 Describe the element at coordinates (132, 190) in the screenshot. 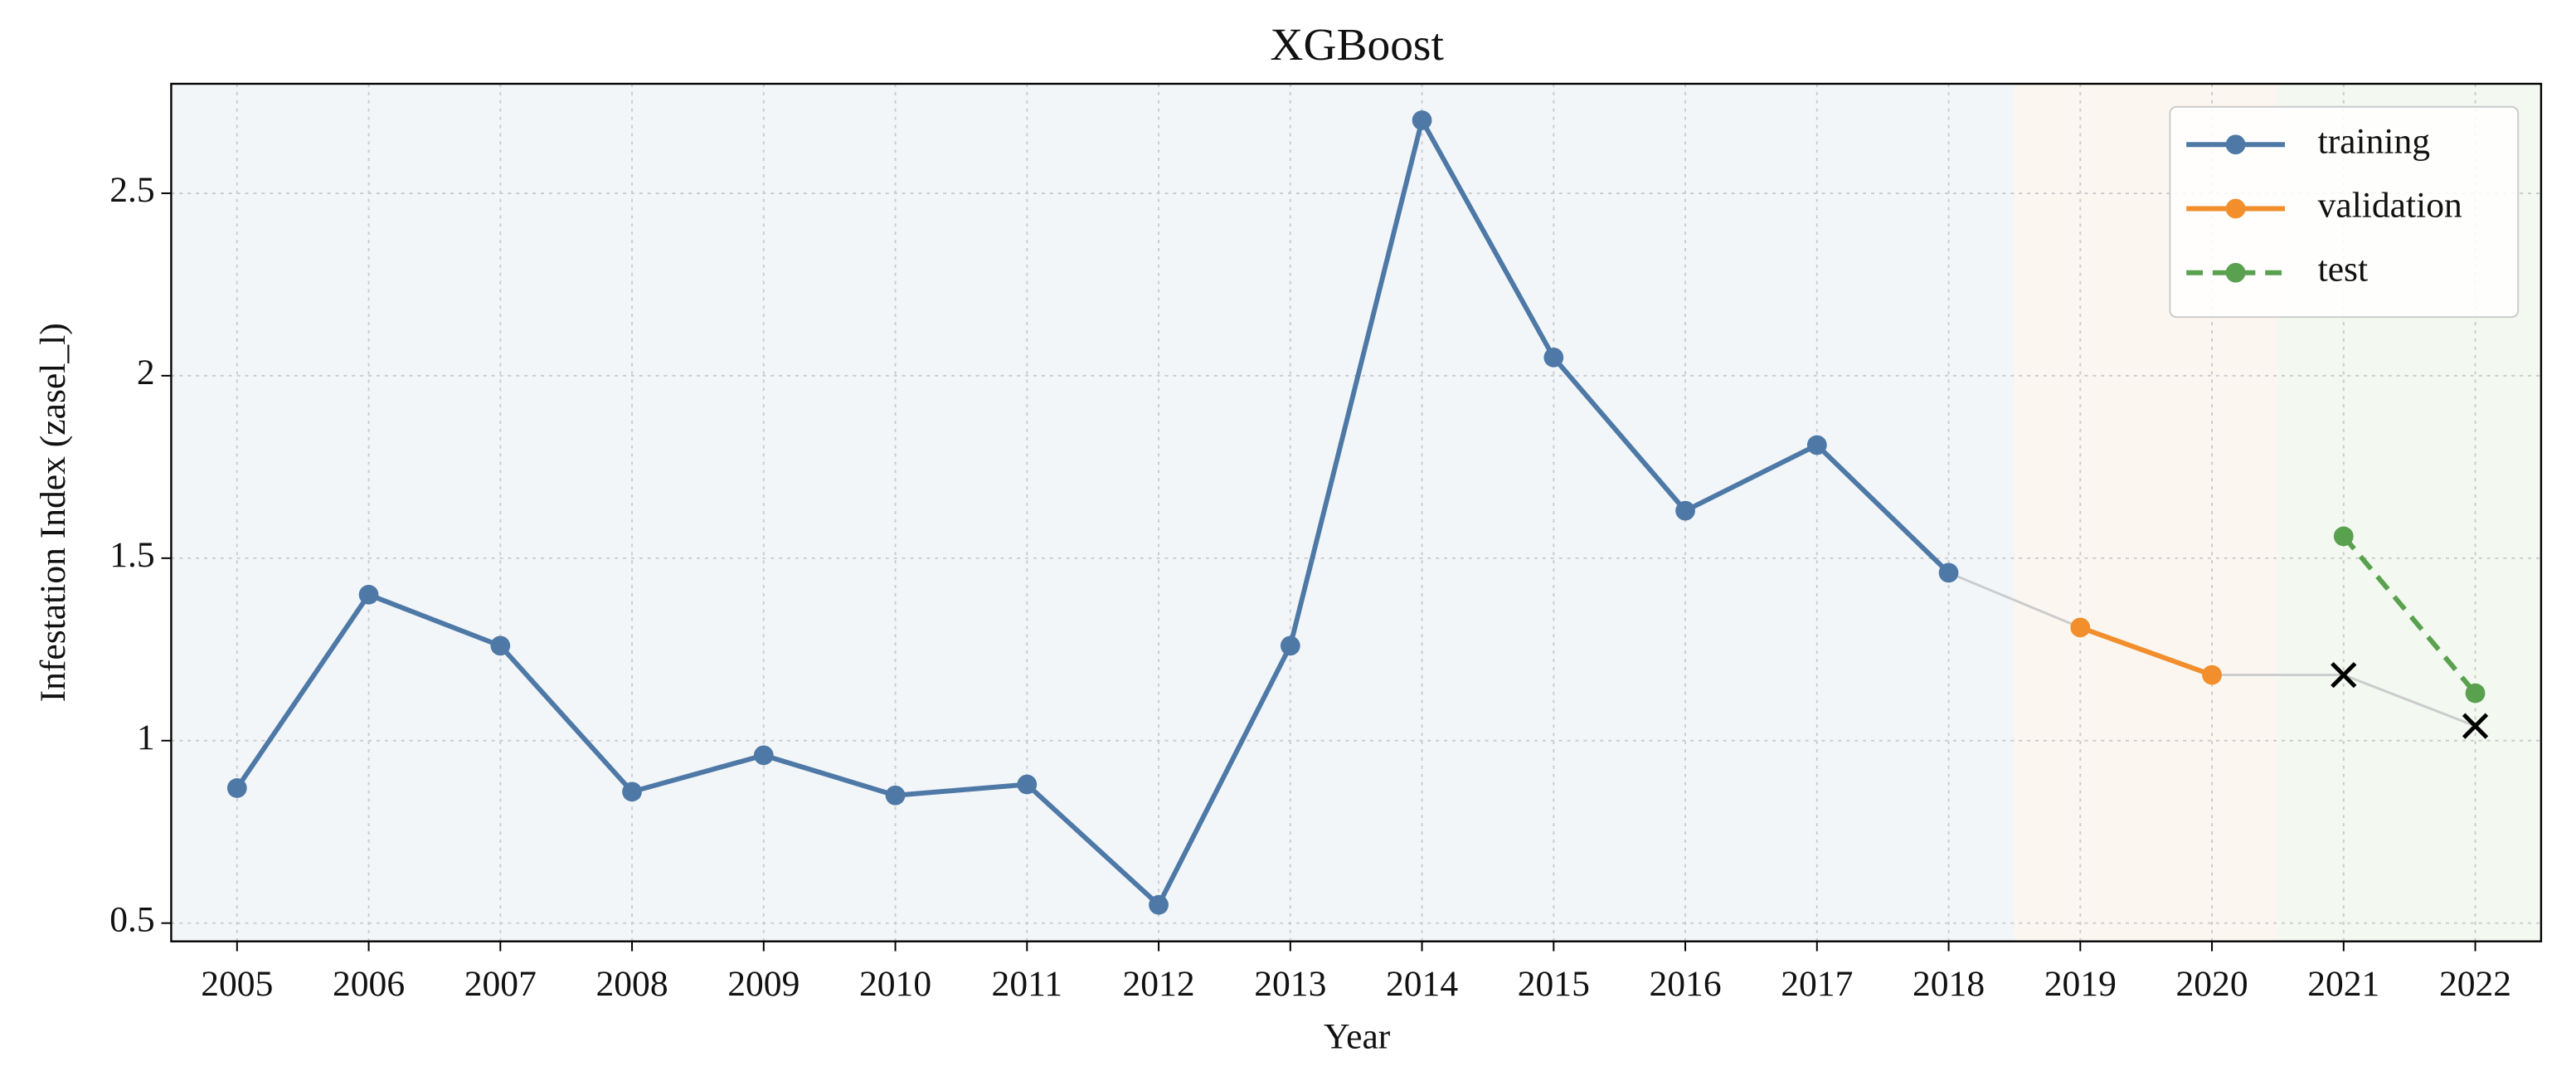

I see `y-tick-label: 2.5` at that location.